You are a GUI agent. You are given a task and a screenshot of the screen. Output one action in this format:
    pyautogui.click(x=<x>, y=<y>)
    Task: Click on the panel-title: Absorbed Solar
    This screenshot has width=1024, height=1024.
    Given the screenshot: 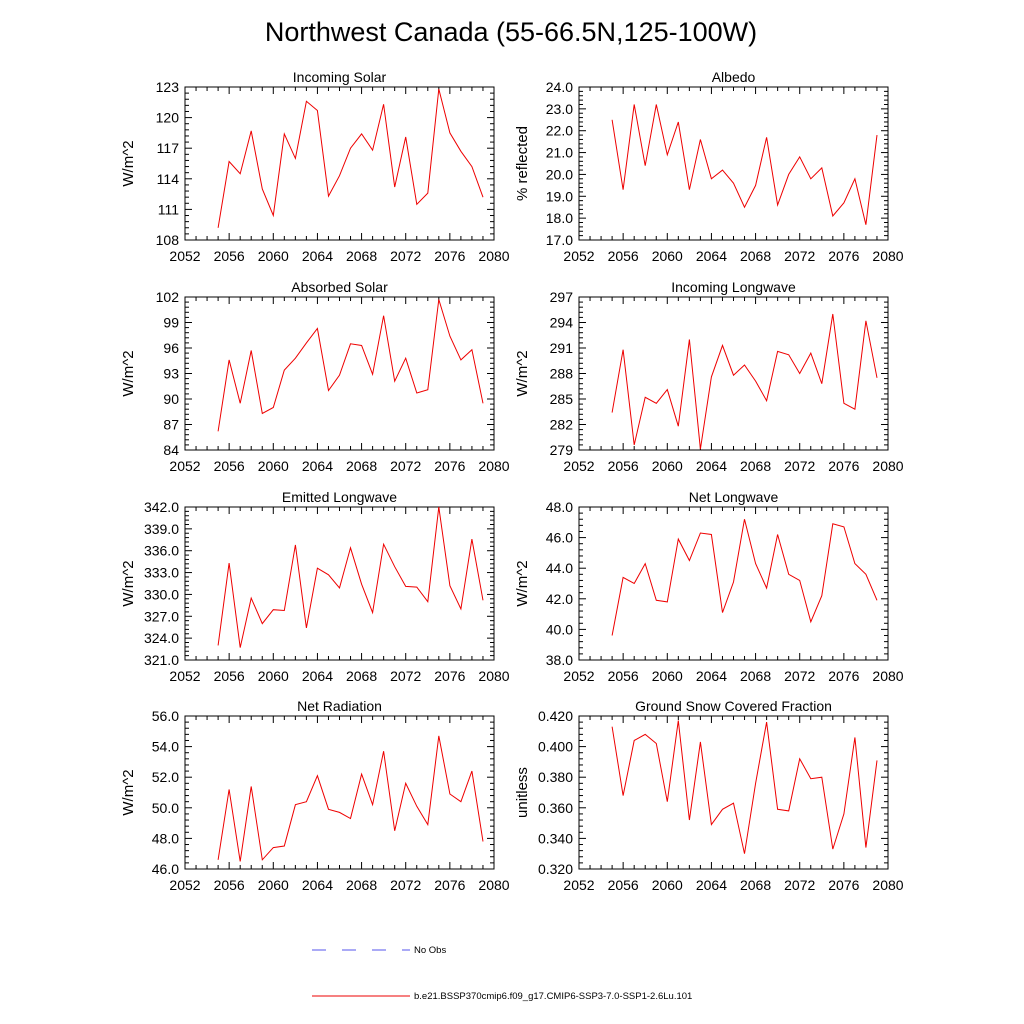 What is the action you would take?
    pyautogui.click(x=339, y=287)
    